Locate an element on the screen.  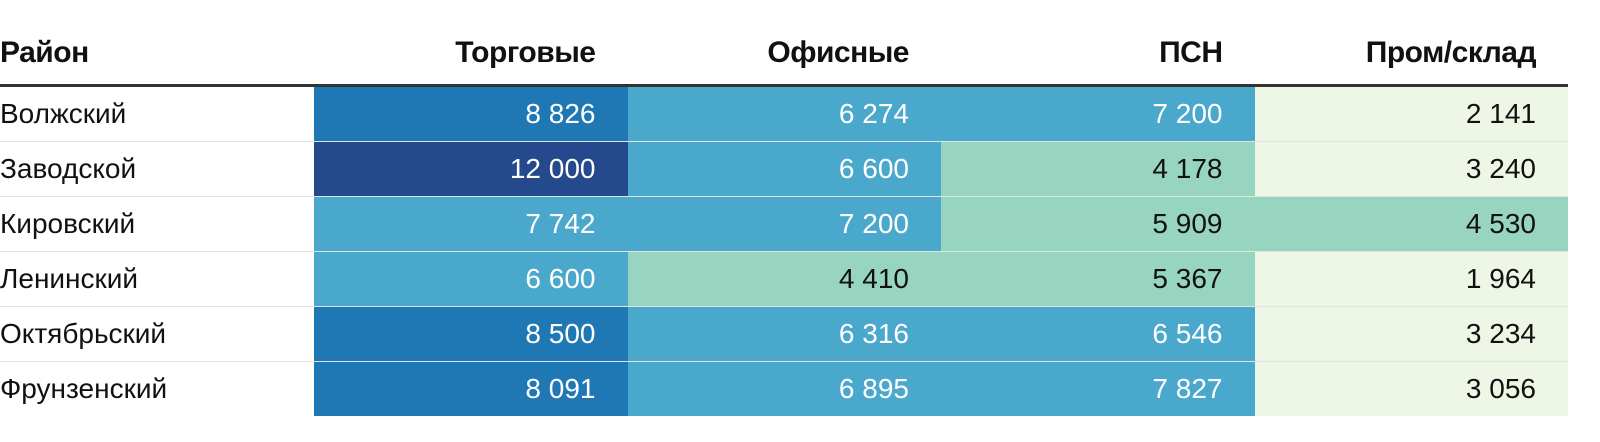
header-row: Район Торговые Офисные ПСН Пром/склад is located at coordinates (784, 54).